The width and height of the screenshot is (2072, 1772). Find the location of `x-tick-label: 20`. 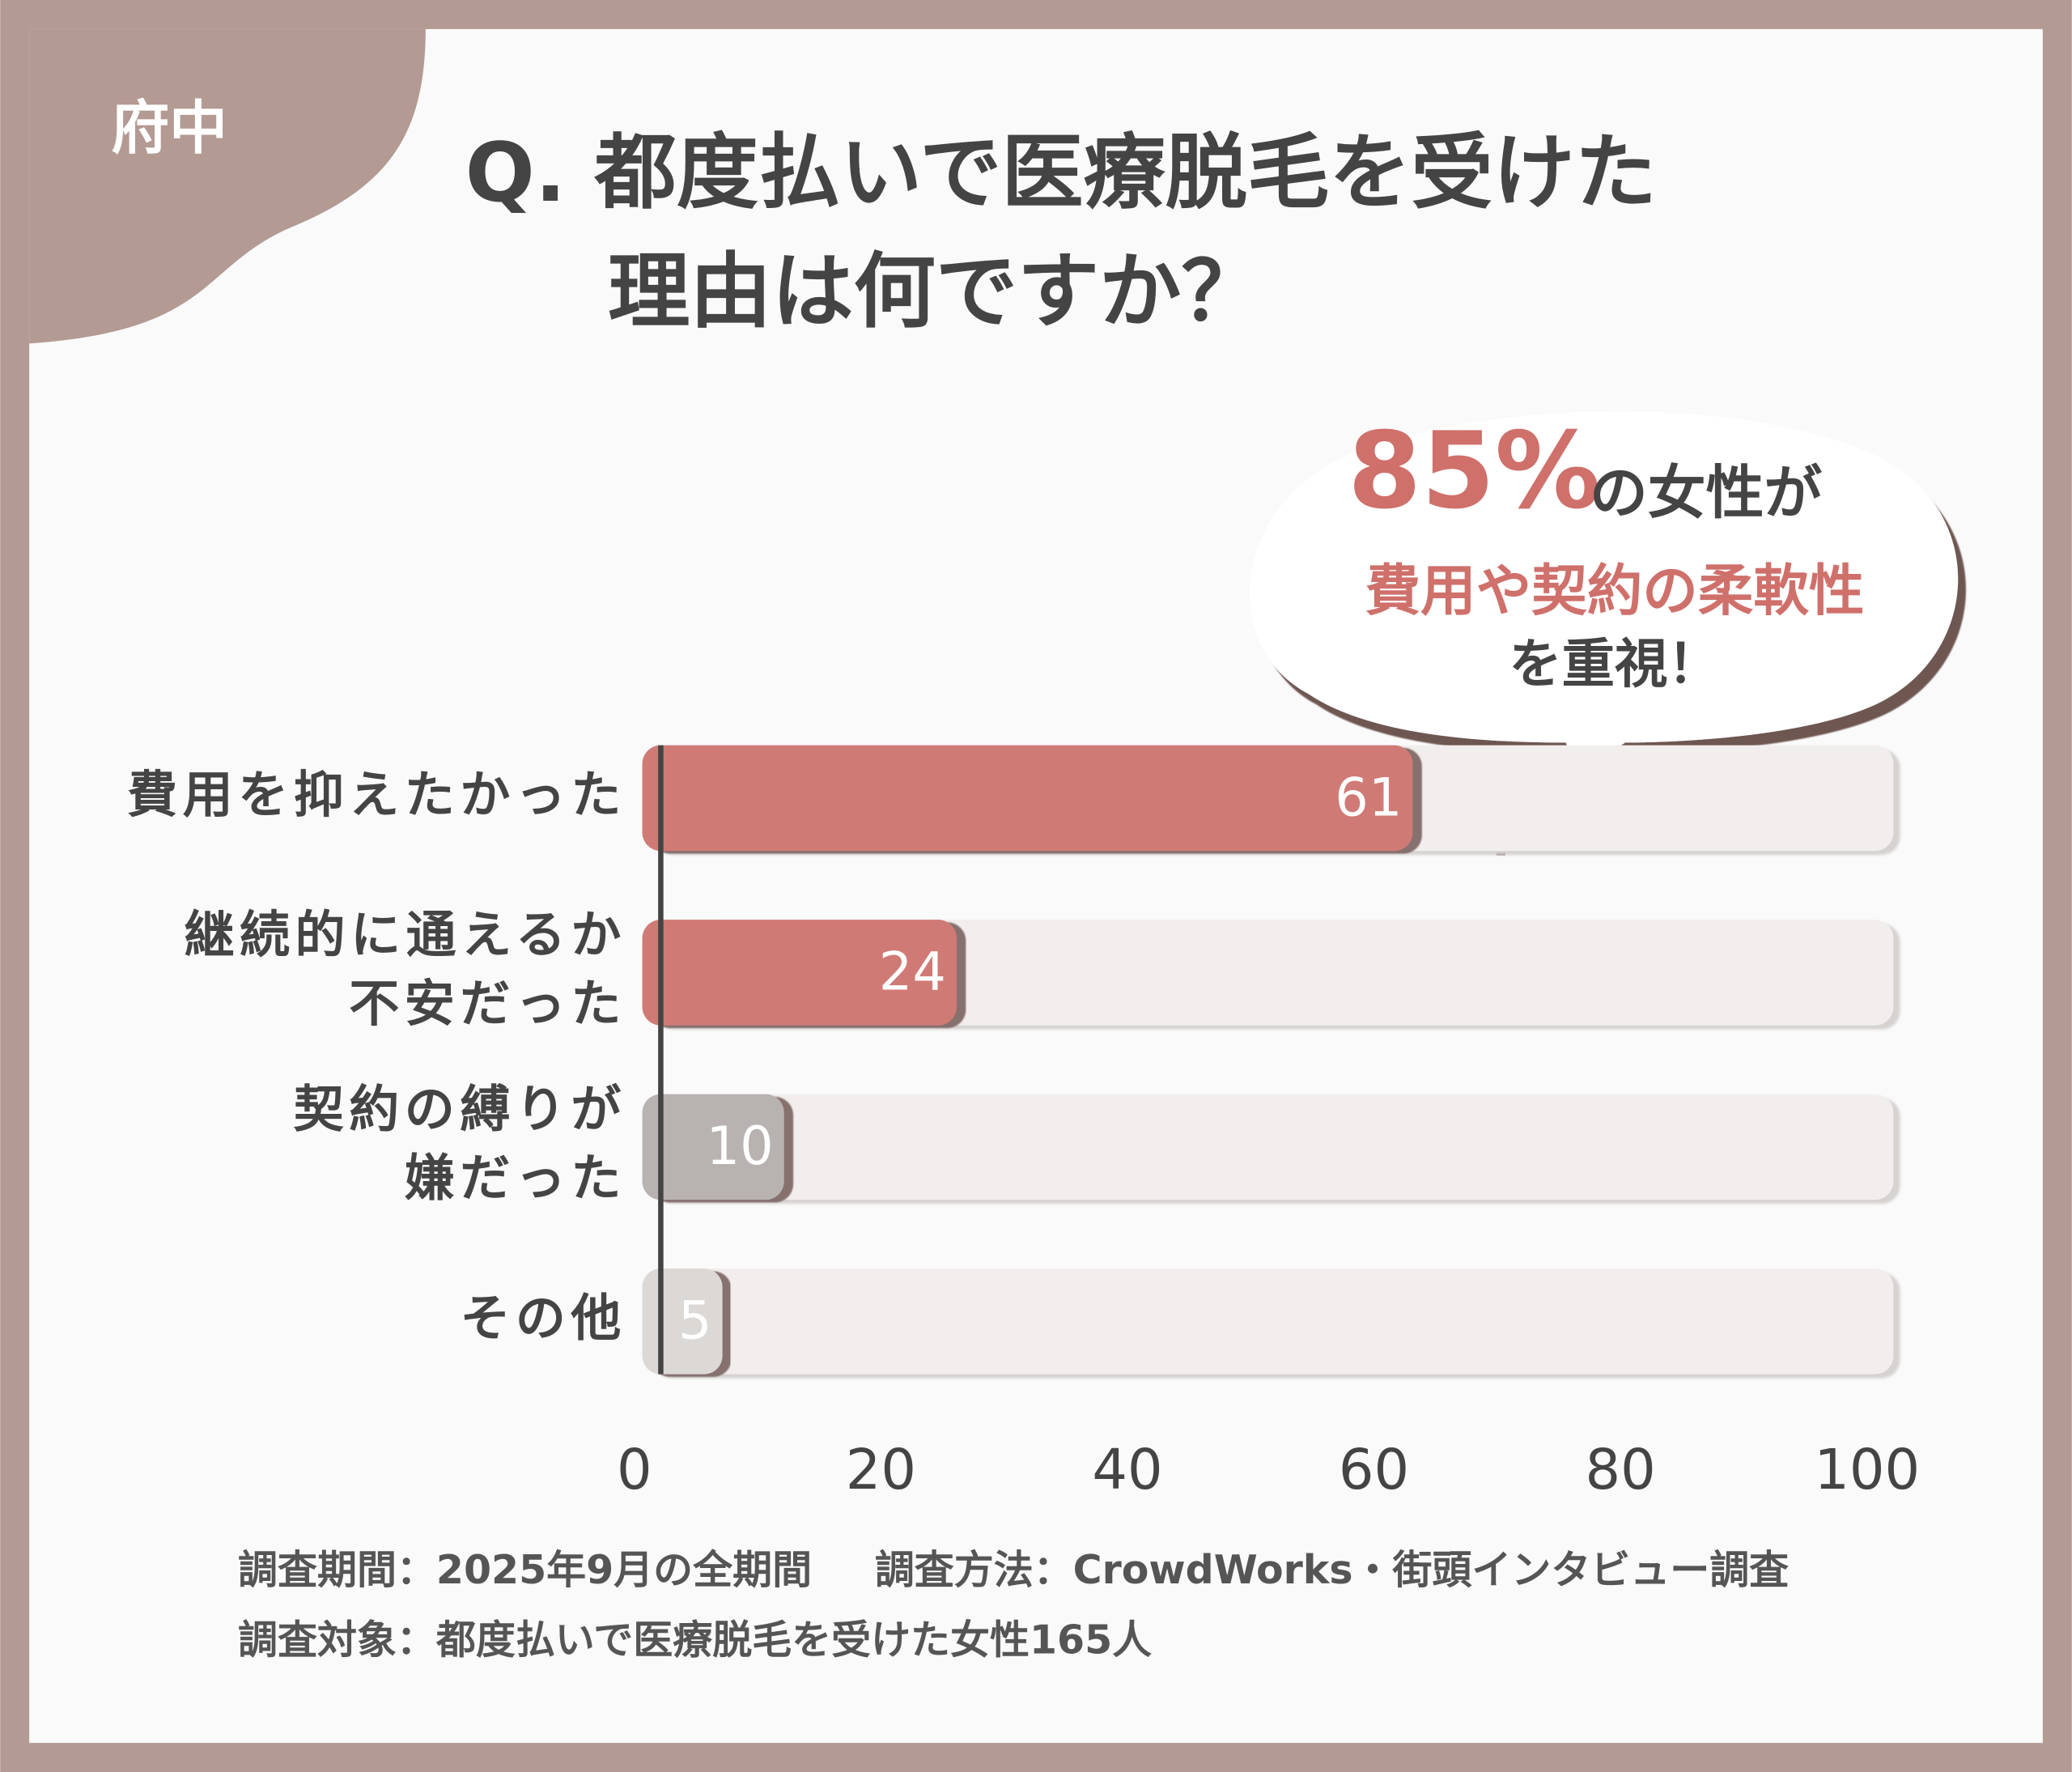

x-tick-label: 20 is located at coordinates (881, 1470).